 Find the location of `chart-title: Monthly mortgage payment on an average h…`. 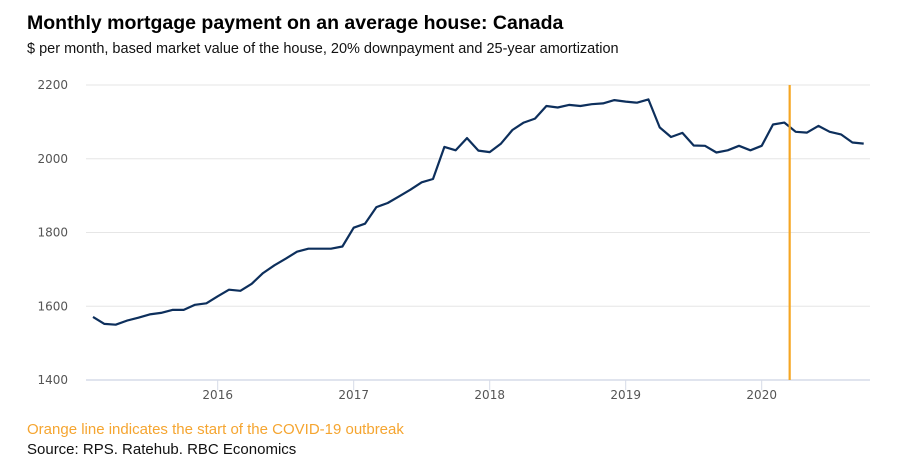

chart-title: Monthly mortgage payment on an average h… is located at coordinates (295, 23).